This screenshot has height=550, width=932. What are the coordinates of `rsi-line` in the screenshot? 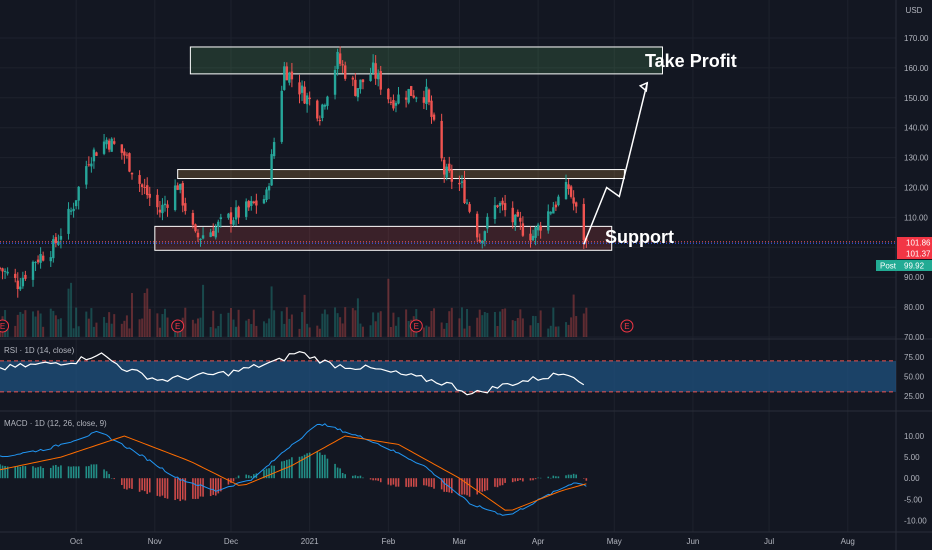 It's located at (292, 373).